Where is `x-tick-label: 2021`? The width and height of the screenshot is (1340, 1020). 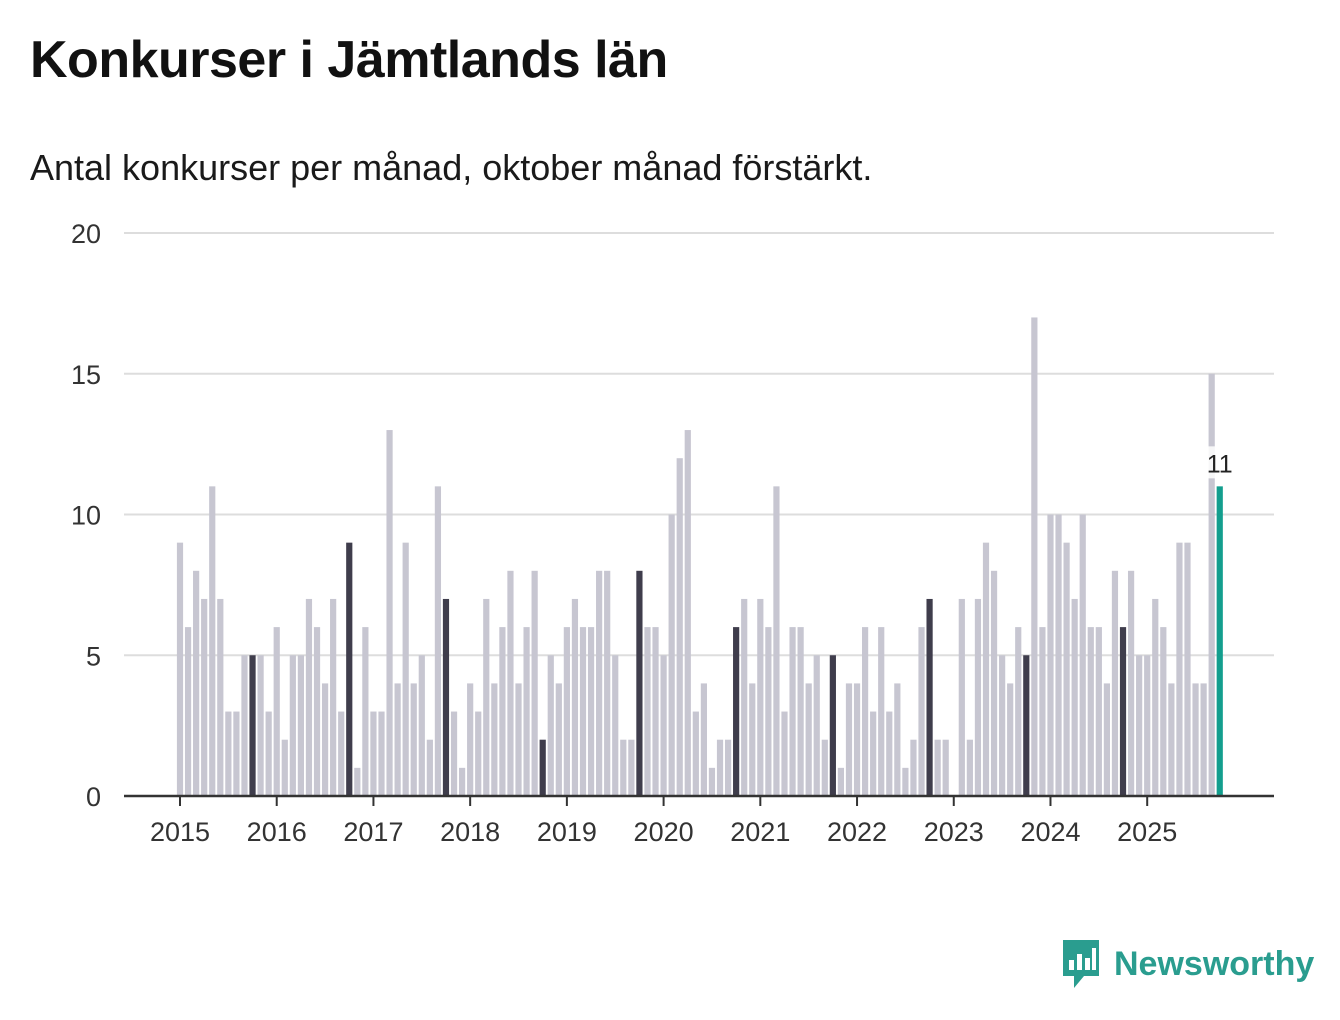
x-tick-label: 2021 is located at coordinates (760, 832).